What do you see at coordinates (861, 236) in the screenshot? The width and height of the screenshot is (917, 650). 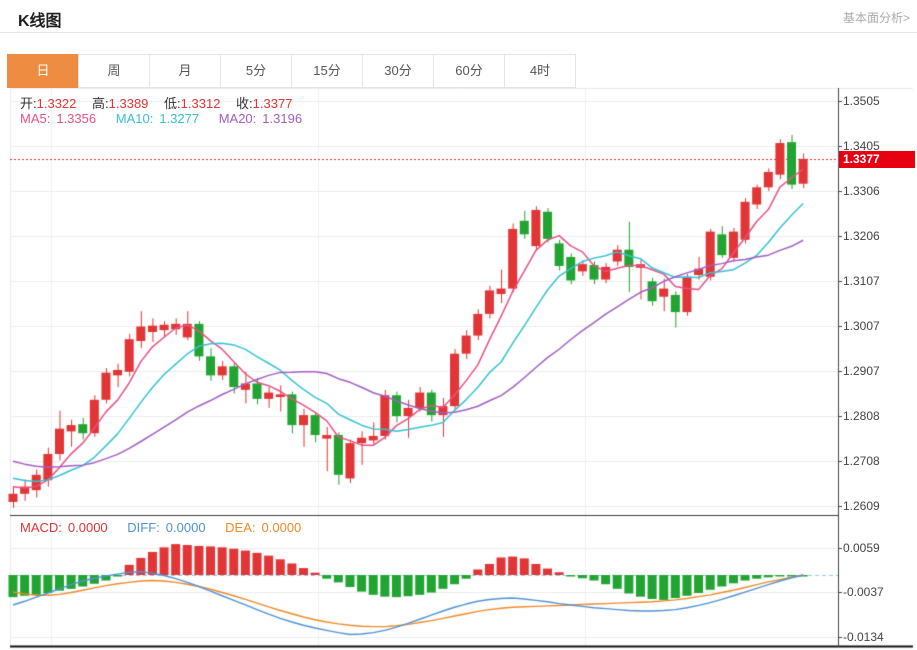 I see `price-axis-tick-label: 1.3206` at bounding box center [861, 236].